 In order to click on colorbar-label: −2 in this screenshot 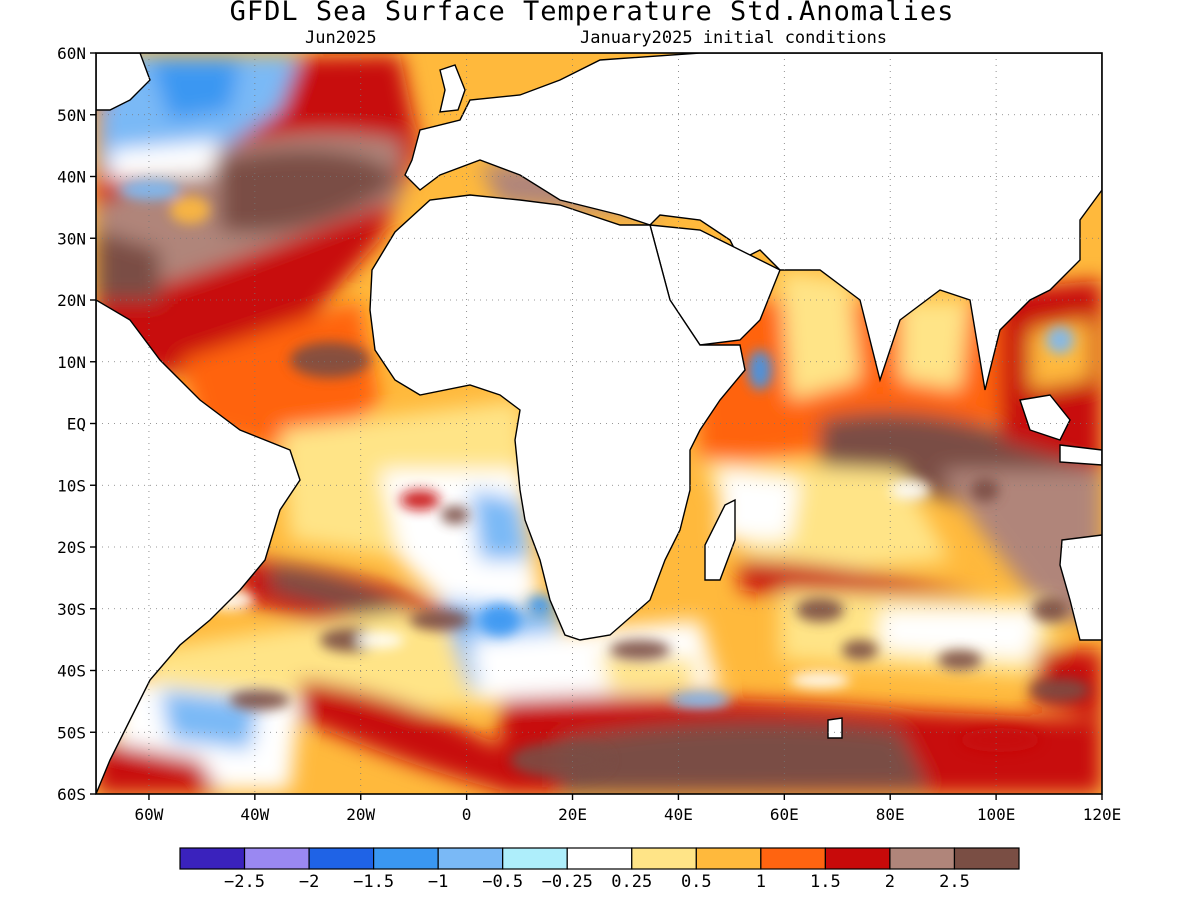, I will do `click(309, 882)`.